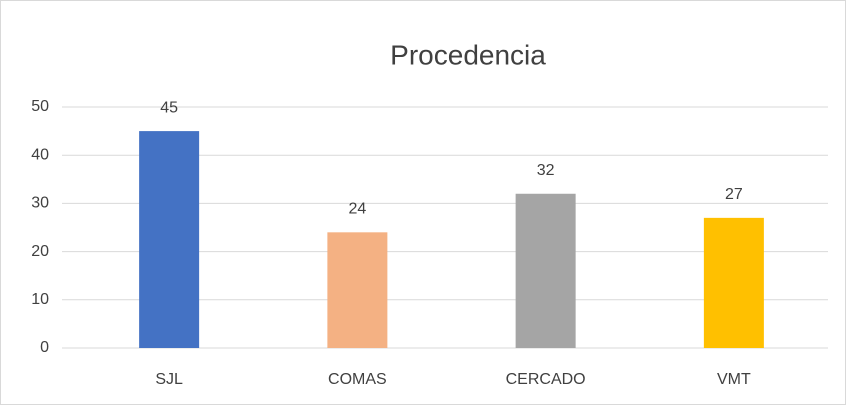 The image size is (846, 405). Describe the element at coordinates (40, 251) in the screenshot. I see `y-tick-label: 20` at that location.